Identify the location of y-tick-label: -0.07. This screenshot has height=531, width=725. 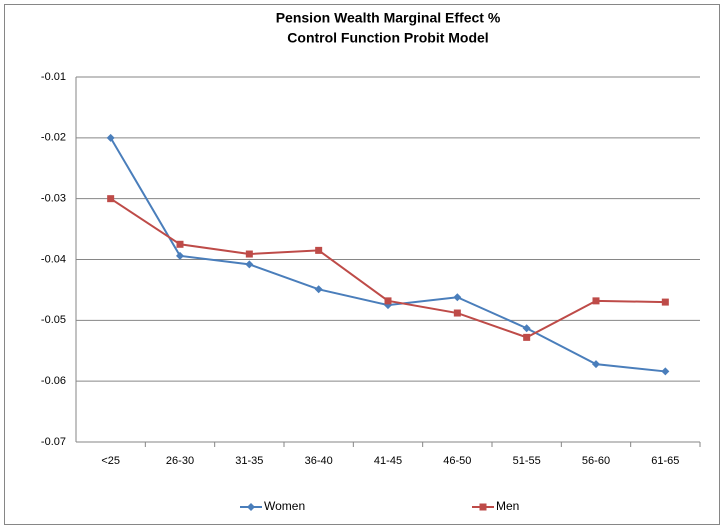
(53, 442).